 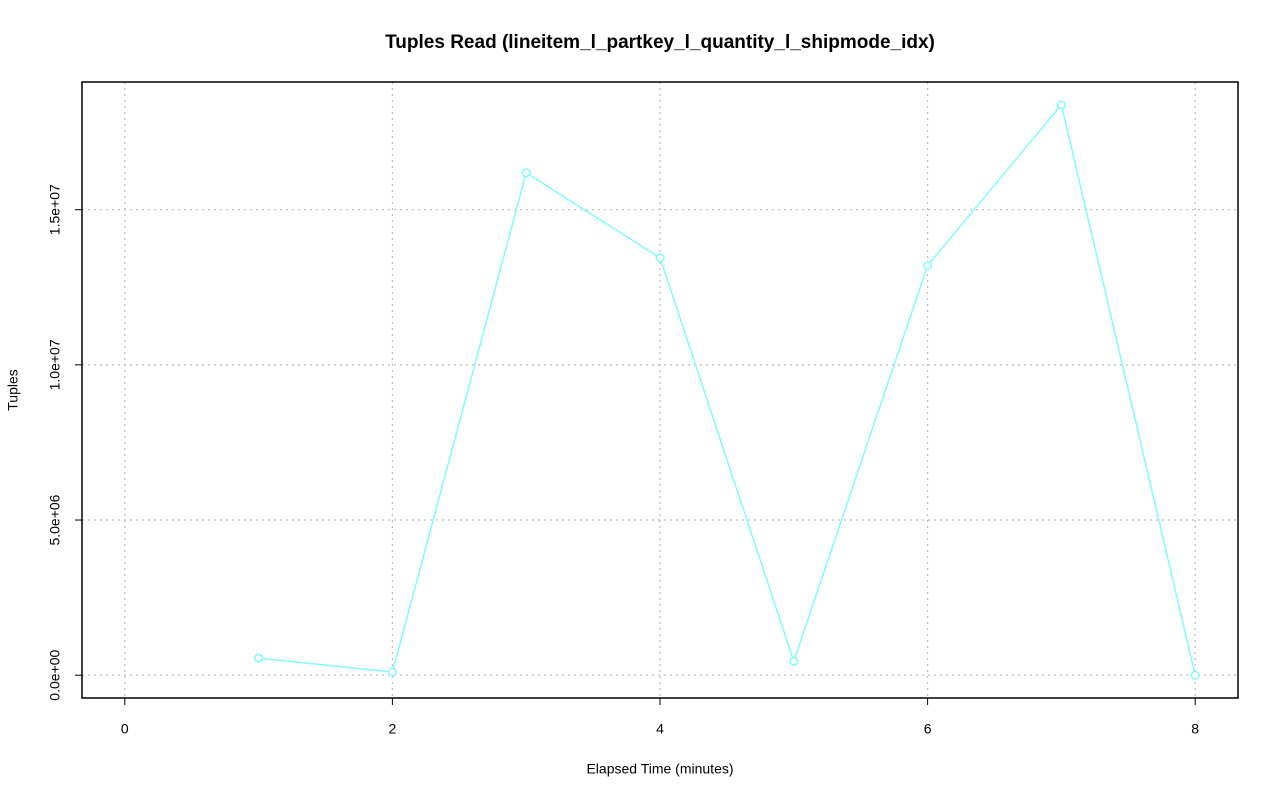 What do you see at coordinates (1195, 729) in the screenshot?
I see `x-tick-label: 8` at bounding box center [1195, 729].